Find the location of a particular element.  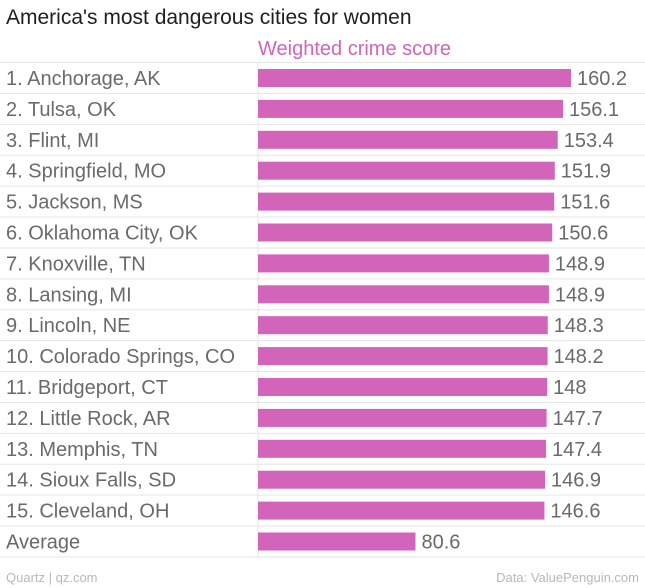

category-label: 15. Cleveland, OH is located at coordinates (87, 512).